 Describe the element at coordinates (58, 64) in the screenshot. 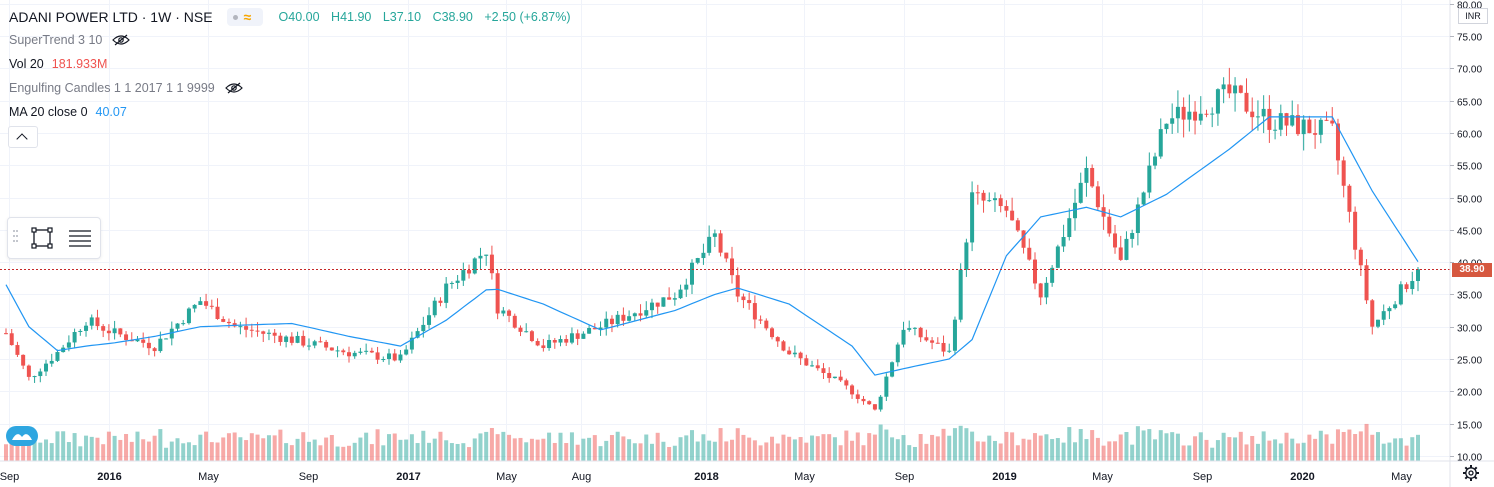

I see `indicator-volume: Vol 20 181.933M` at that location.